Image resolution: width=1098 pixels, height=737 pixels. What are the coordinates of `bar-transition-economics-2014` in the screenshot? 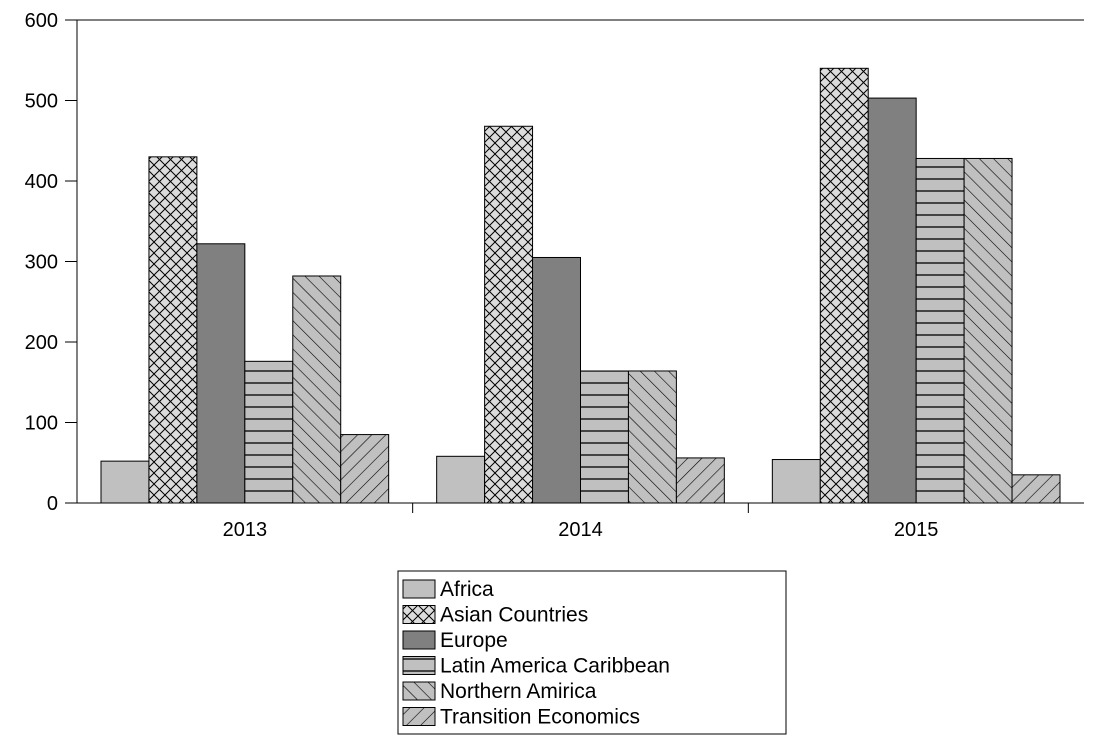 It's located at (700, 480).